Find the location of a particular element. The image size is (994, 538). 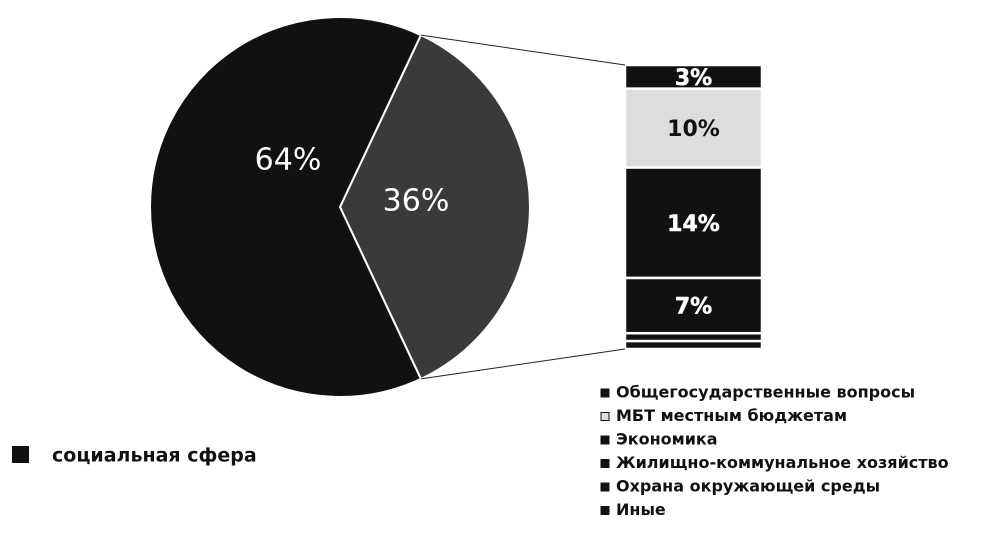

pie-label: 36% is located at coordinates (416, 201).